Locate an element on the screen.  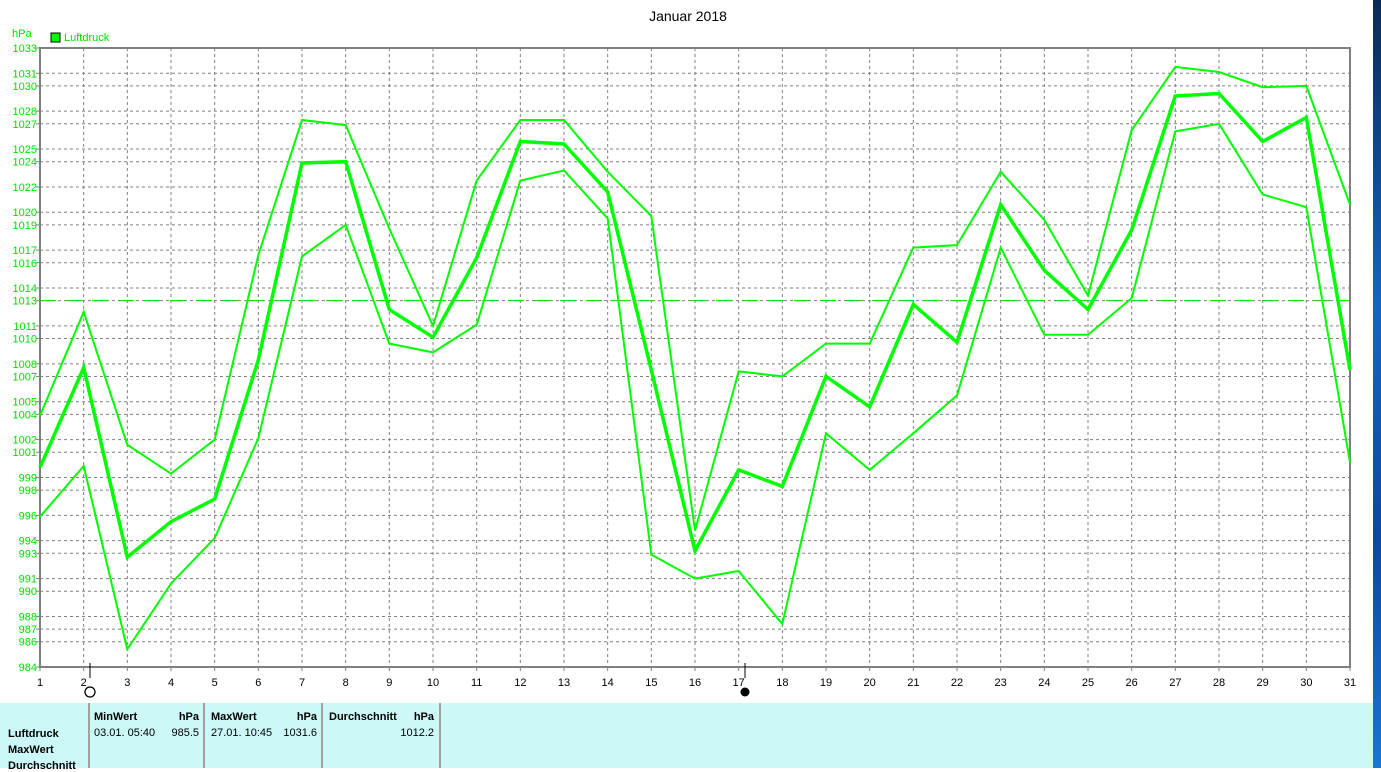
x-tick-label: 26 is located at coordinates (1132, 683).